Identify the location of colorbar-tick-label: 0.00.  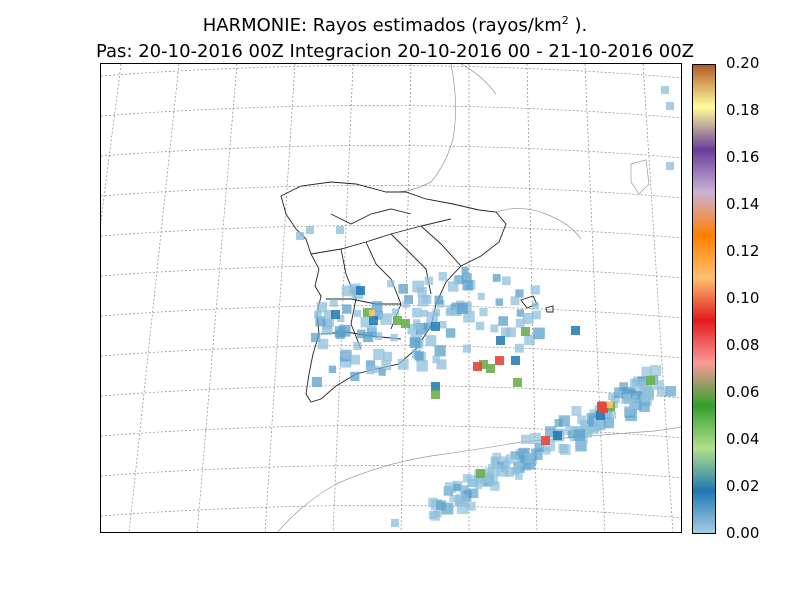
(743, 533).